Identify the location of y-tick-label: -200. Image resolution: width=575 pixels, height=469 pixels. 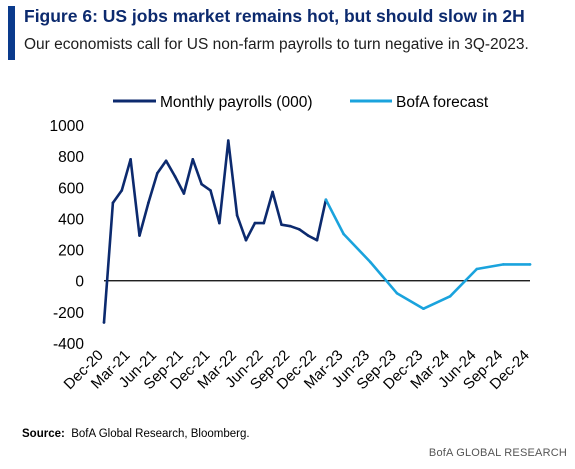
(68, 313).